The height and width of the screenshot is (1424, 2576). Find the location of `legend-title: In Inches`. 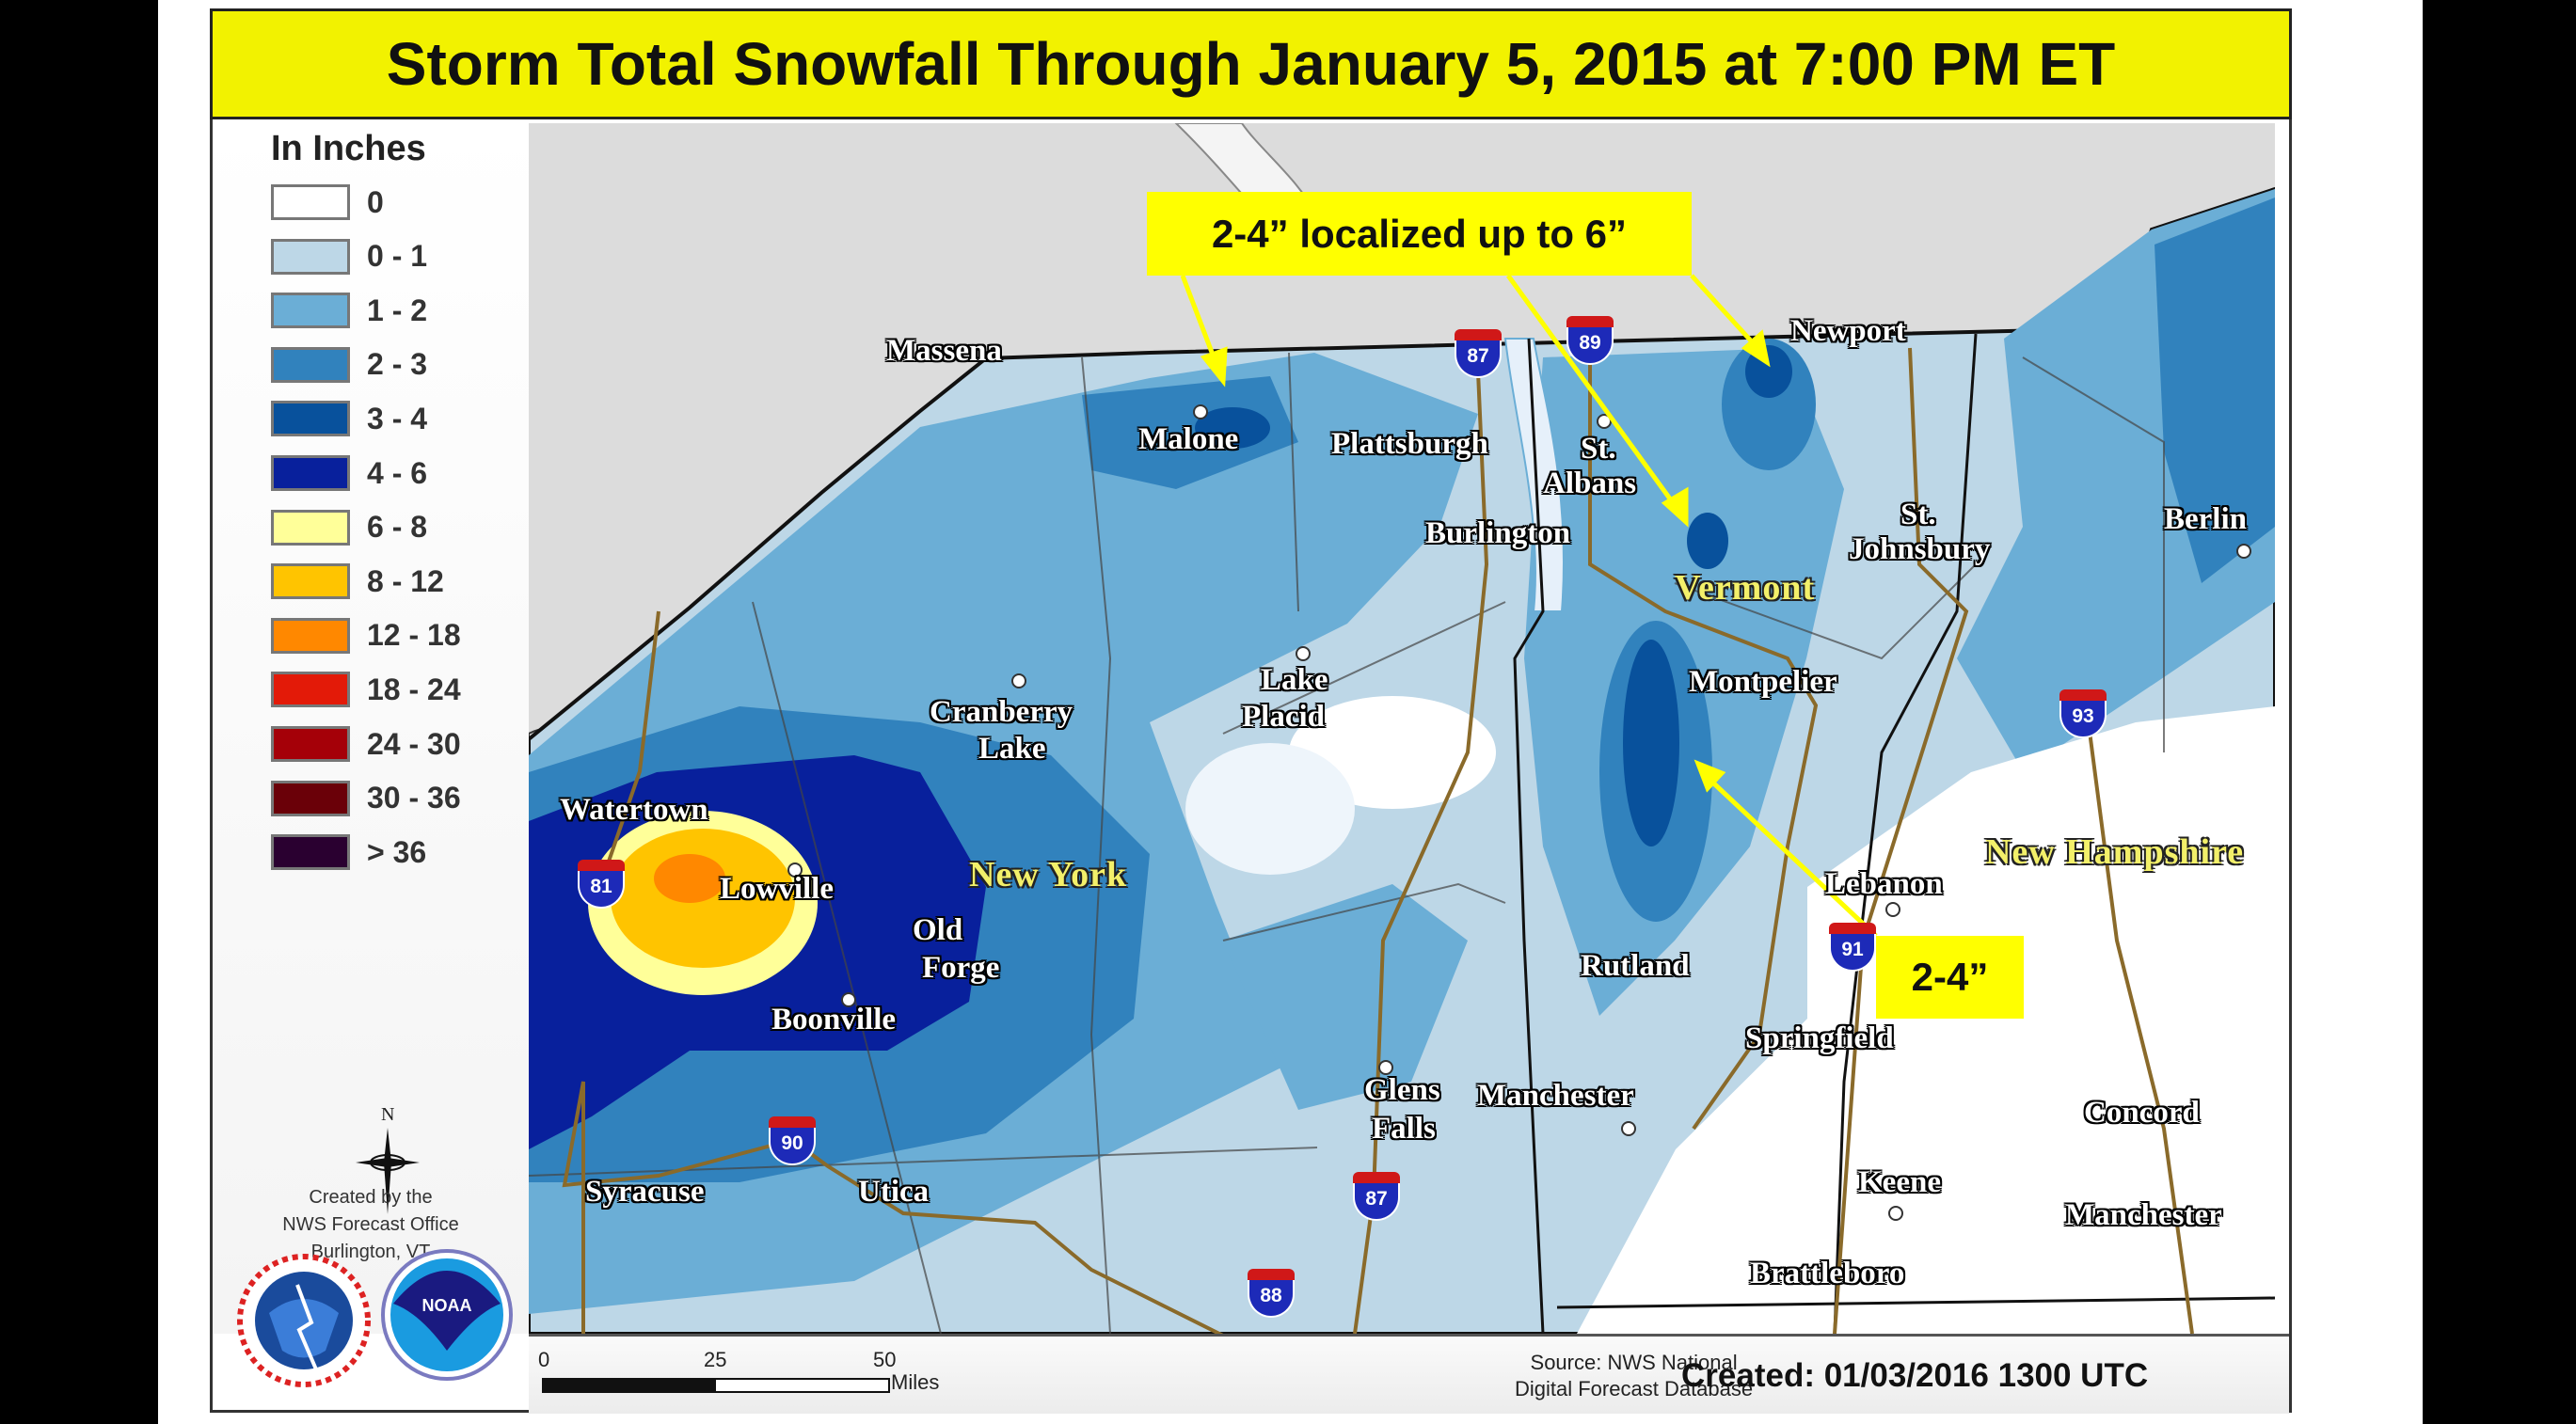

legend-title: In Inches is located at coordinates (349, 148).